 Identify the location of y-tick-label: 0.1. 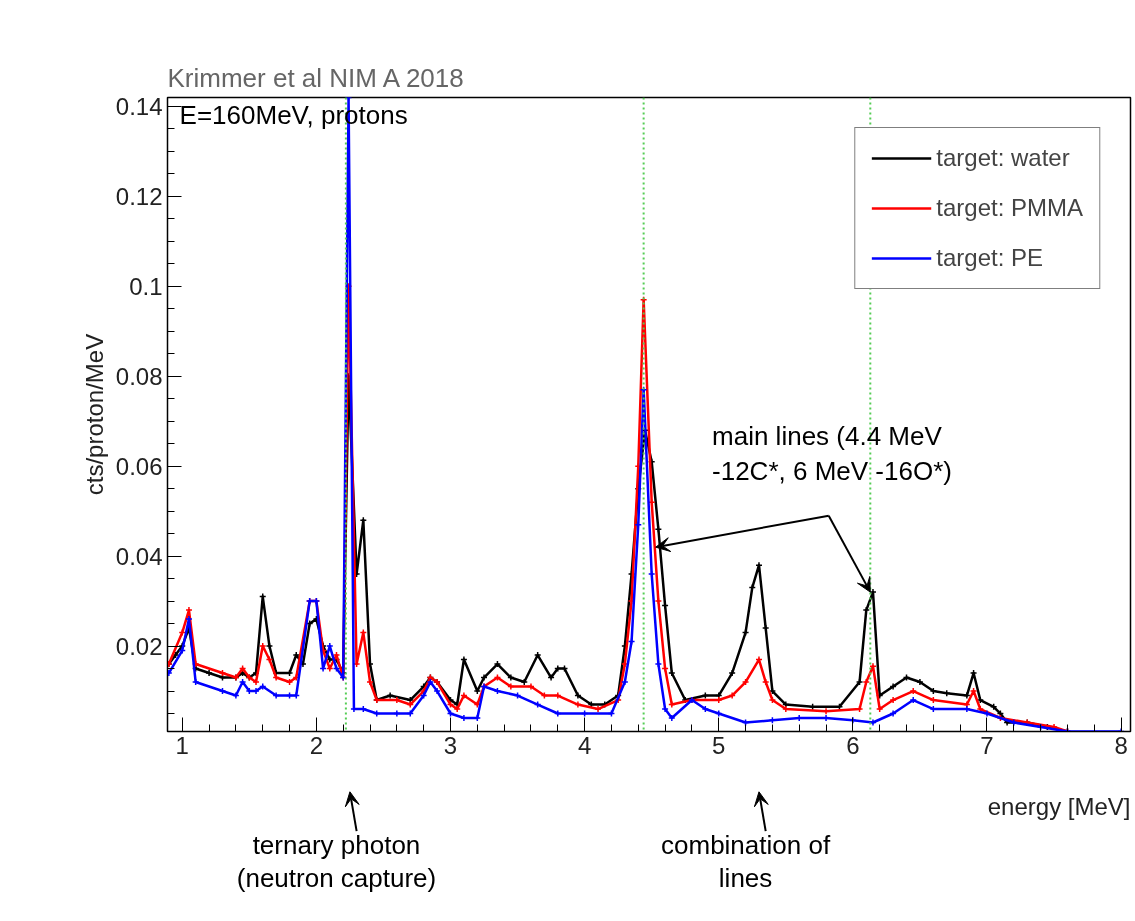
(146, 286).